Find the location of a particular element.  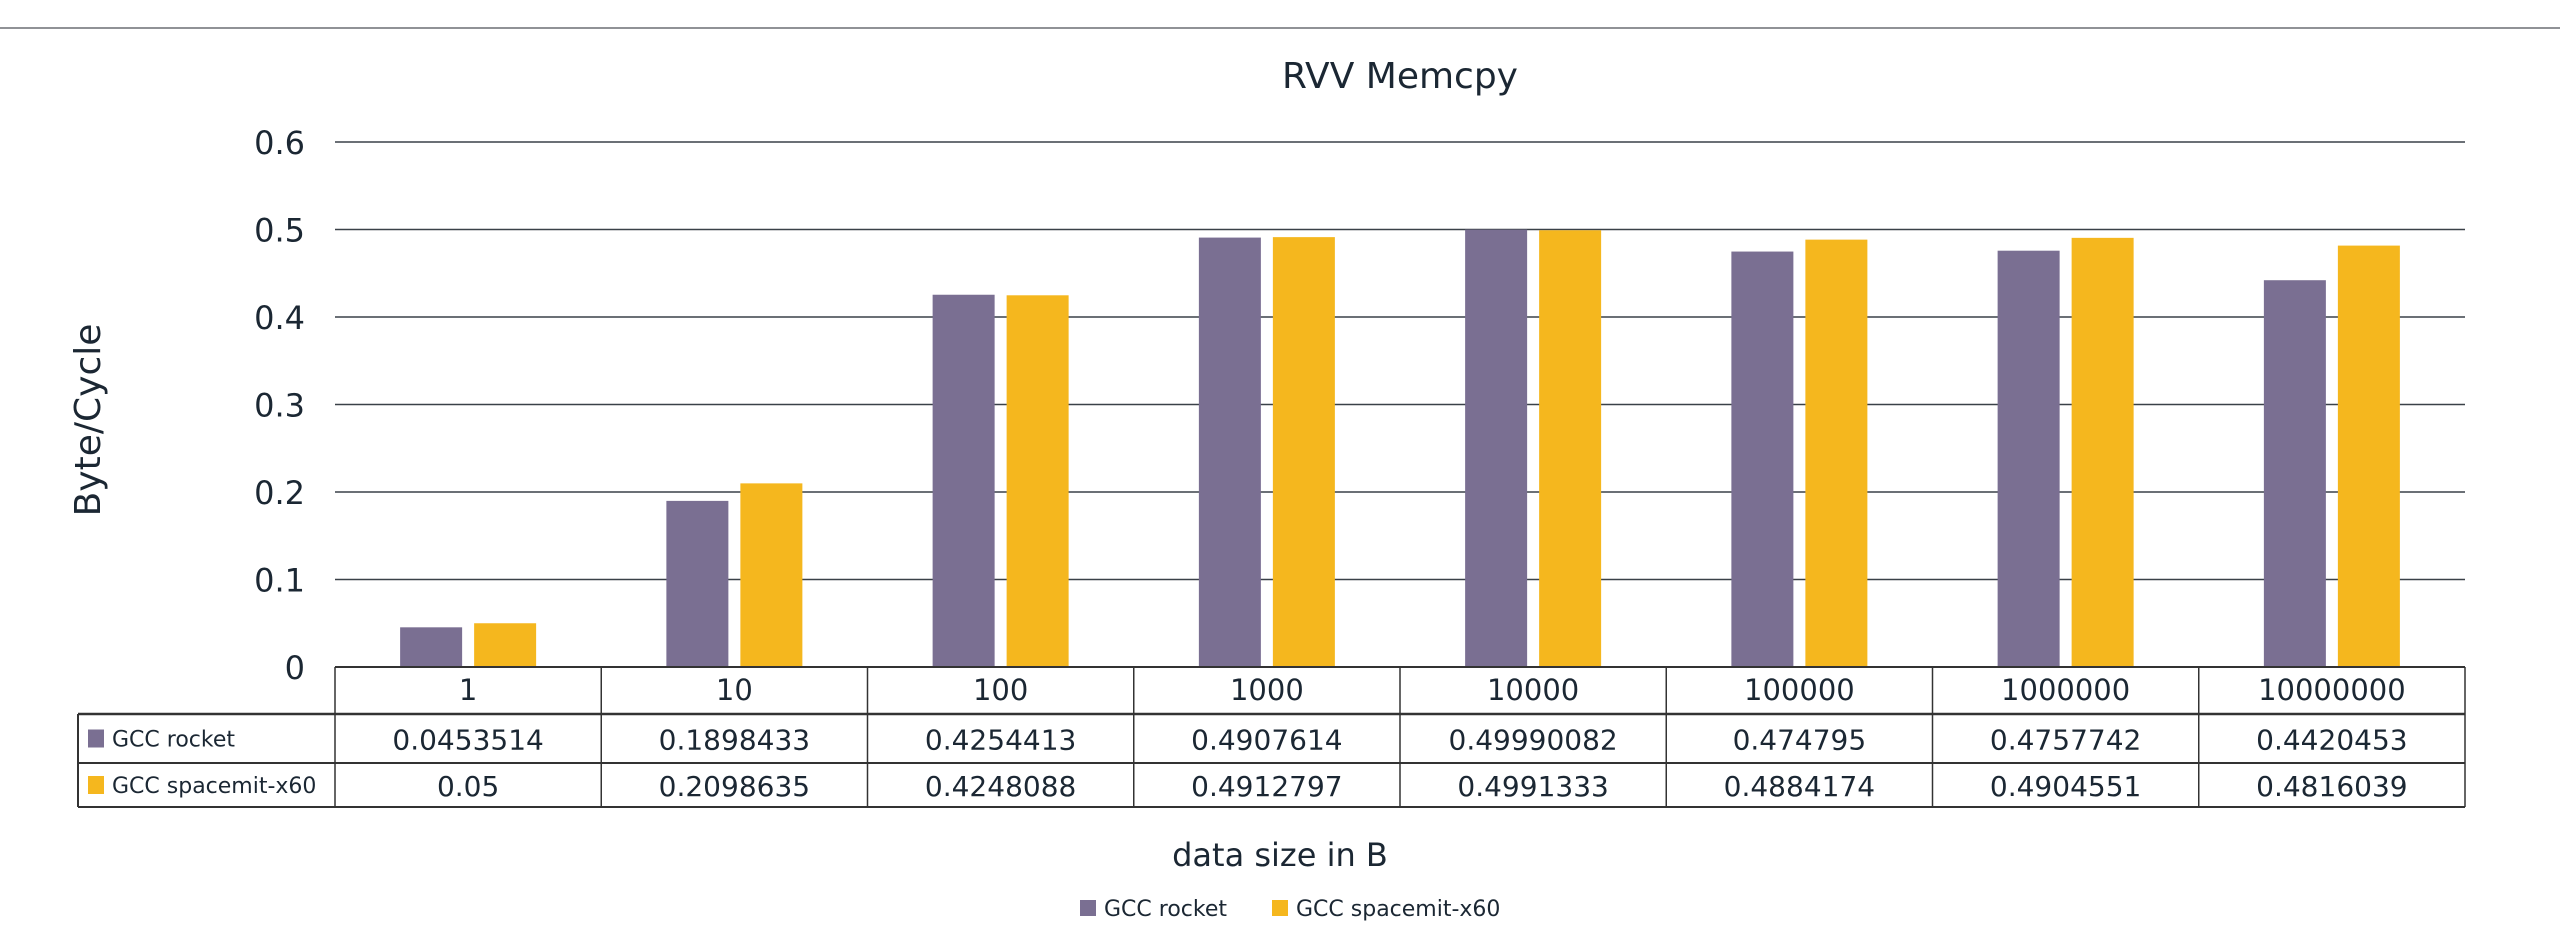

y-axis-label: Byte/Cycle is located at coordinates (88, 420).